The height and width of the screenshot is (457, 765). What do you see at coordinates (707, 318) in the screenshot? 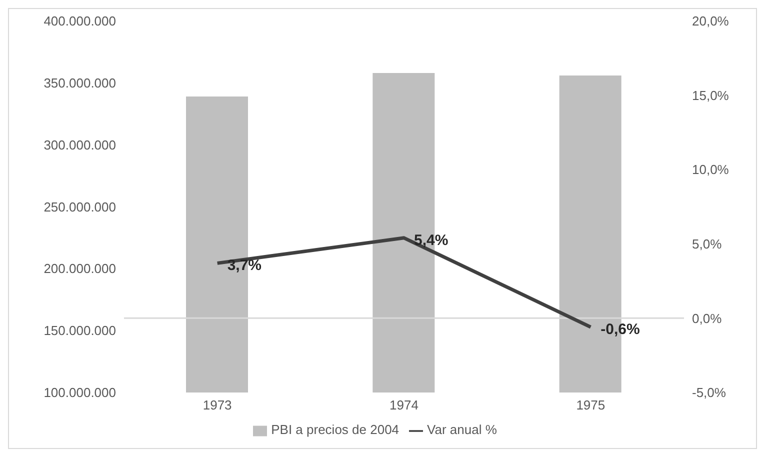
I see `y2-tick-label: 0,0%` at bounding box center [707, 318].